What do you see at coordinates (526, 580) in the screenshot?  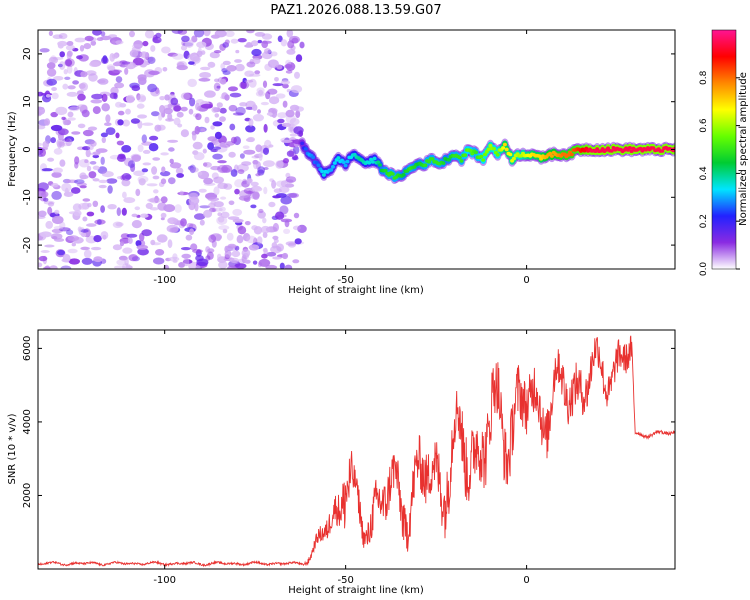 I see `x-tick-label: 0` at bounding box center [526, 580].